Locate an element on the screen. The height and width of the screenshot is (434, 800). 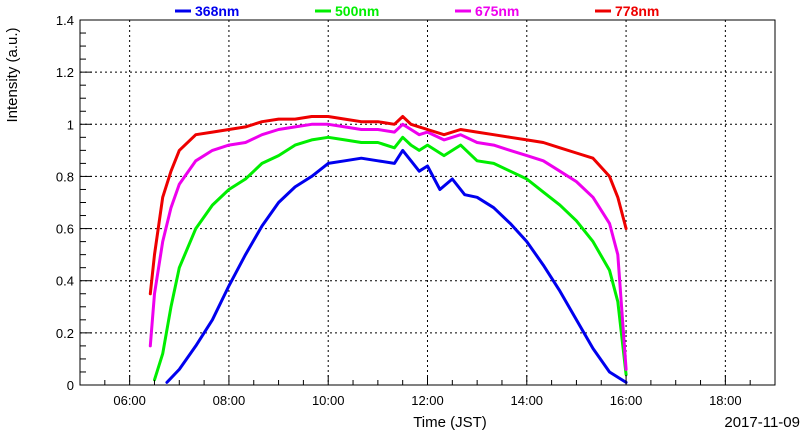
y-tick-label: 0.6 is located at coordinates (65, 229).